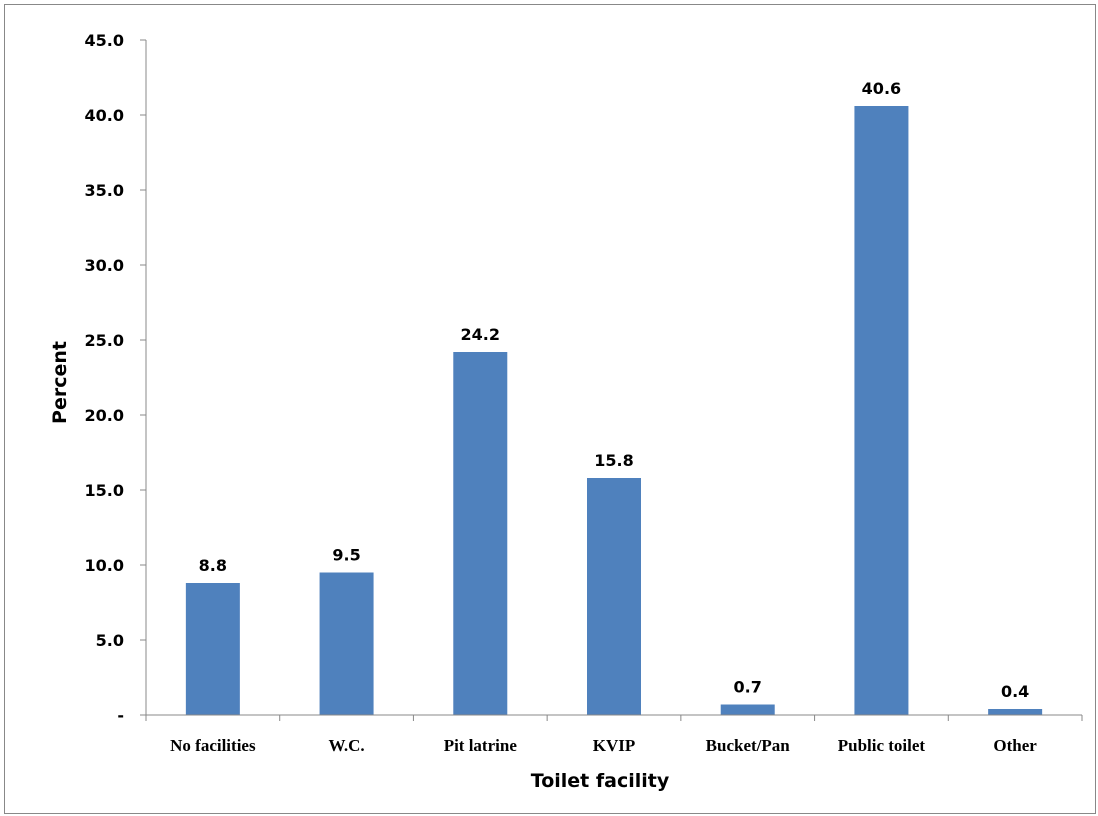 Image resolution: width=1098 pixels, height=816 pixels. What do you see at coordinates (881, 88) in the screenshot?
I see `data-label: 40.6` at bounding box center [881, 88].